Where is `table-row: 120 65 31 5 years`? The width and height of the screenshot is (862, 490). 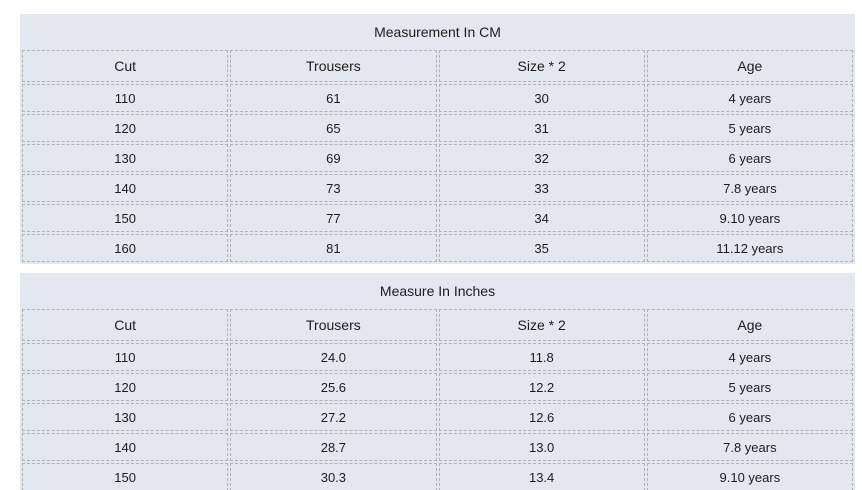
table-row: 120 65 31 5 years is located at coordinates (437, 128).